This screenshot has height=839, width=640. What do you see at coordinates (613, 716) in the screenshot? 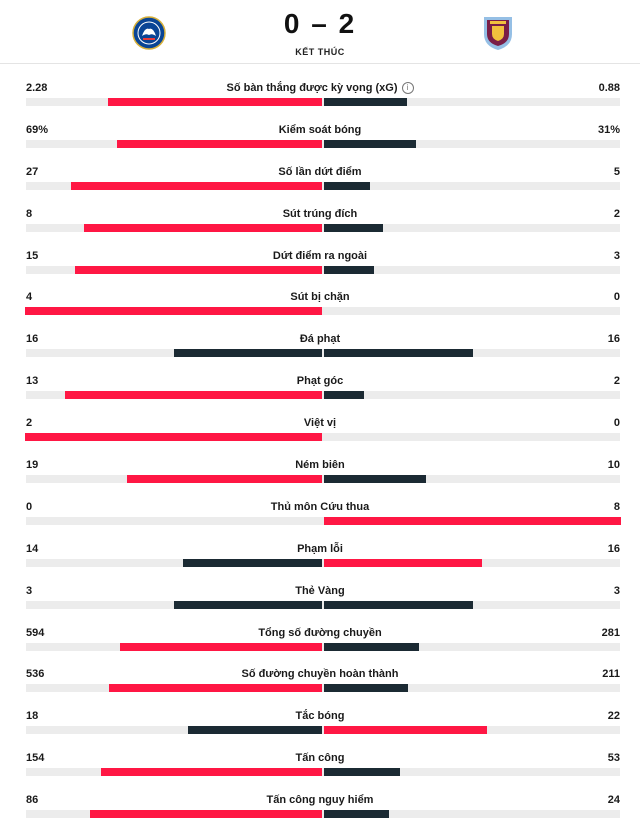
I see `away-value: 22` at bounding box center [613, 716].